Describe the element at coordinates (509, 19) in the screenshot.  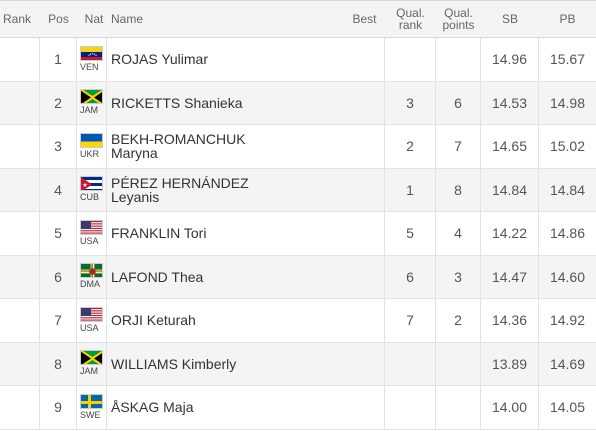
I see `header-sb: SB` at that location.